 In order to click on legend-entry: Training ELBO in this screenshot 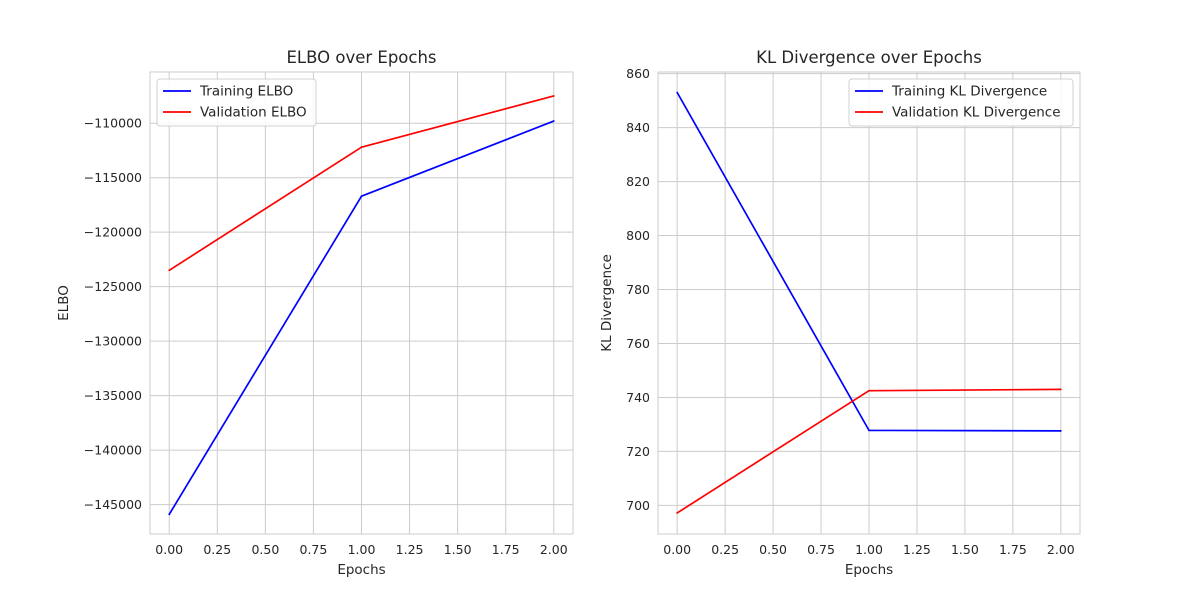, I will do `click(246, 92)`.